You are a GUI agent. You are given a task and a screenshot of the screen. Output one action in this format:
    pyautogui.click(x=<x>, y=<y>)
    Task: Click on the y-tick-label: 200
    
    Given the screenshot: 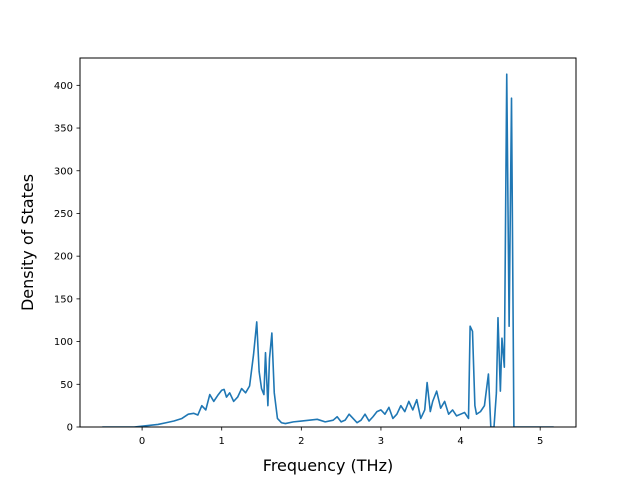 What is the action you would take?
    pyautogui.click(x=63, y=257)
    